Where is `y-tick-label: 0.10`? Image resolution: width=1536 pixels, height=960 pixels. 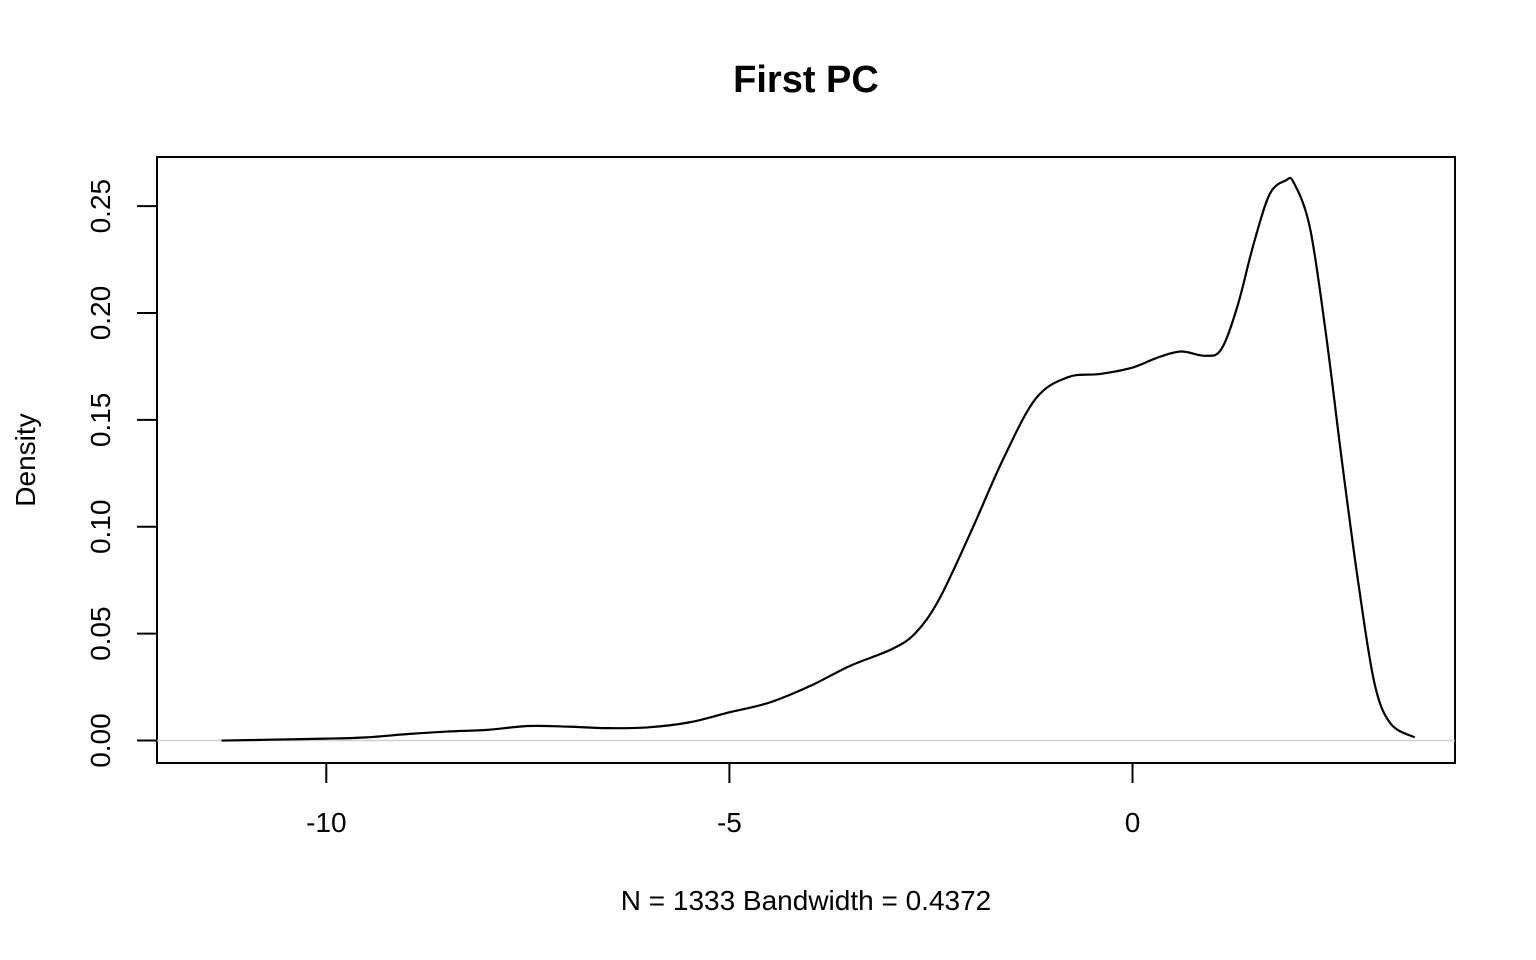 y-tick-label: 0.10 is located at coordinates (100, 527).